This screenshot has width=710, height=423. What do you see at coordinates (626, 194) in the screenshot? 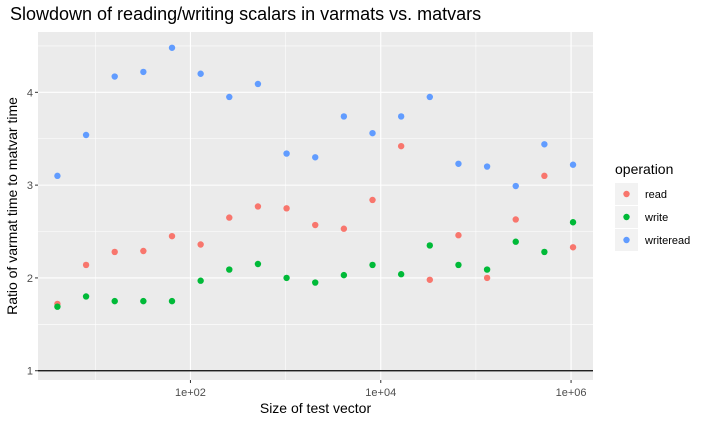
I see `legend-key-read` at bounding box center [626, 194].